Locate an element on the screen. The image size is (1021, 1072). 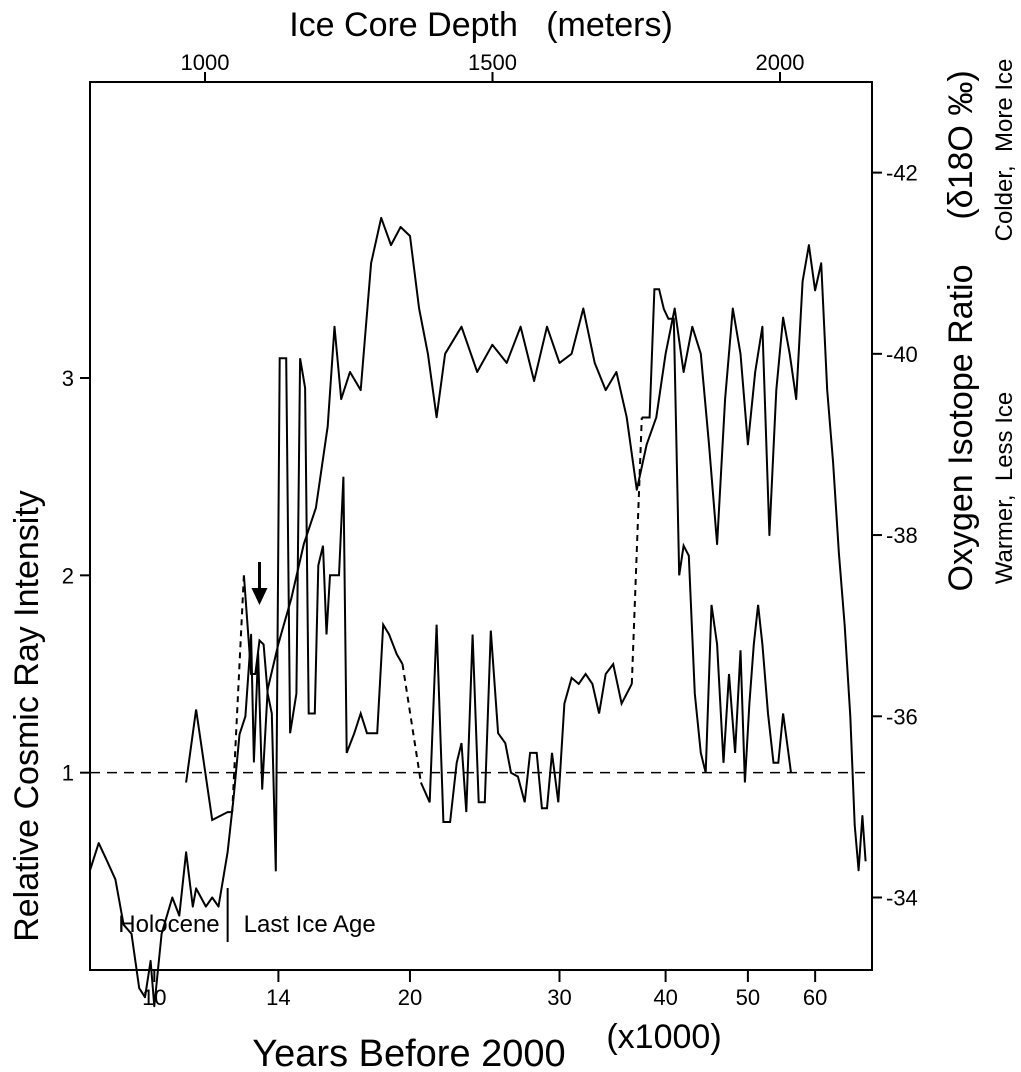
top-tick-label: 1000 is located at coordinates (205, 62).